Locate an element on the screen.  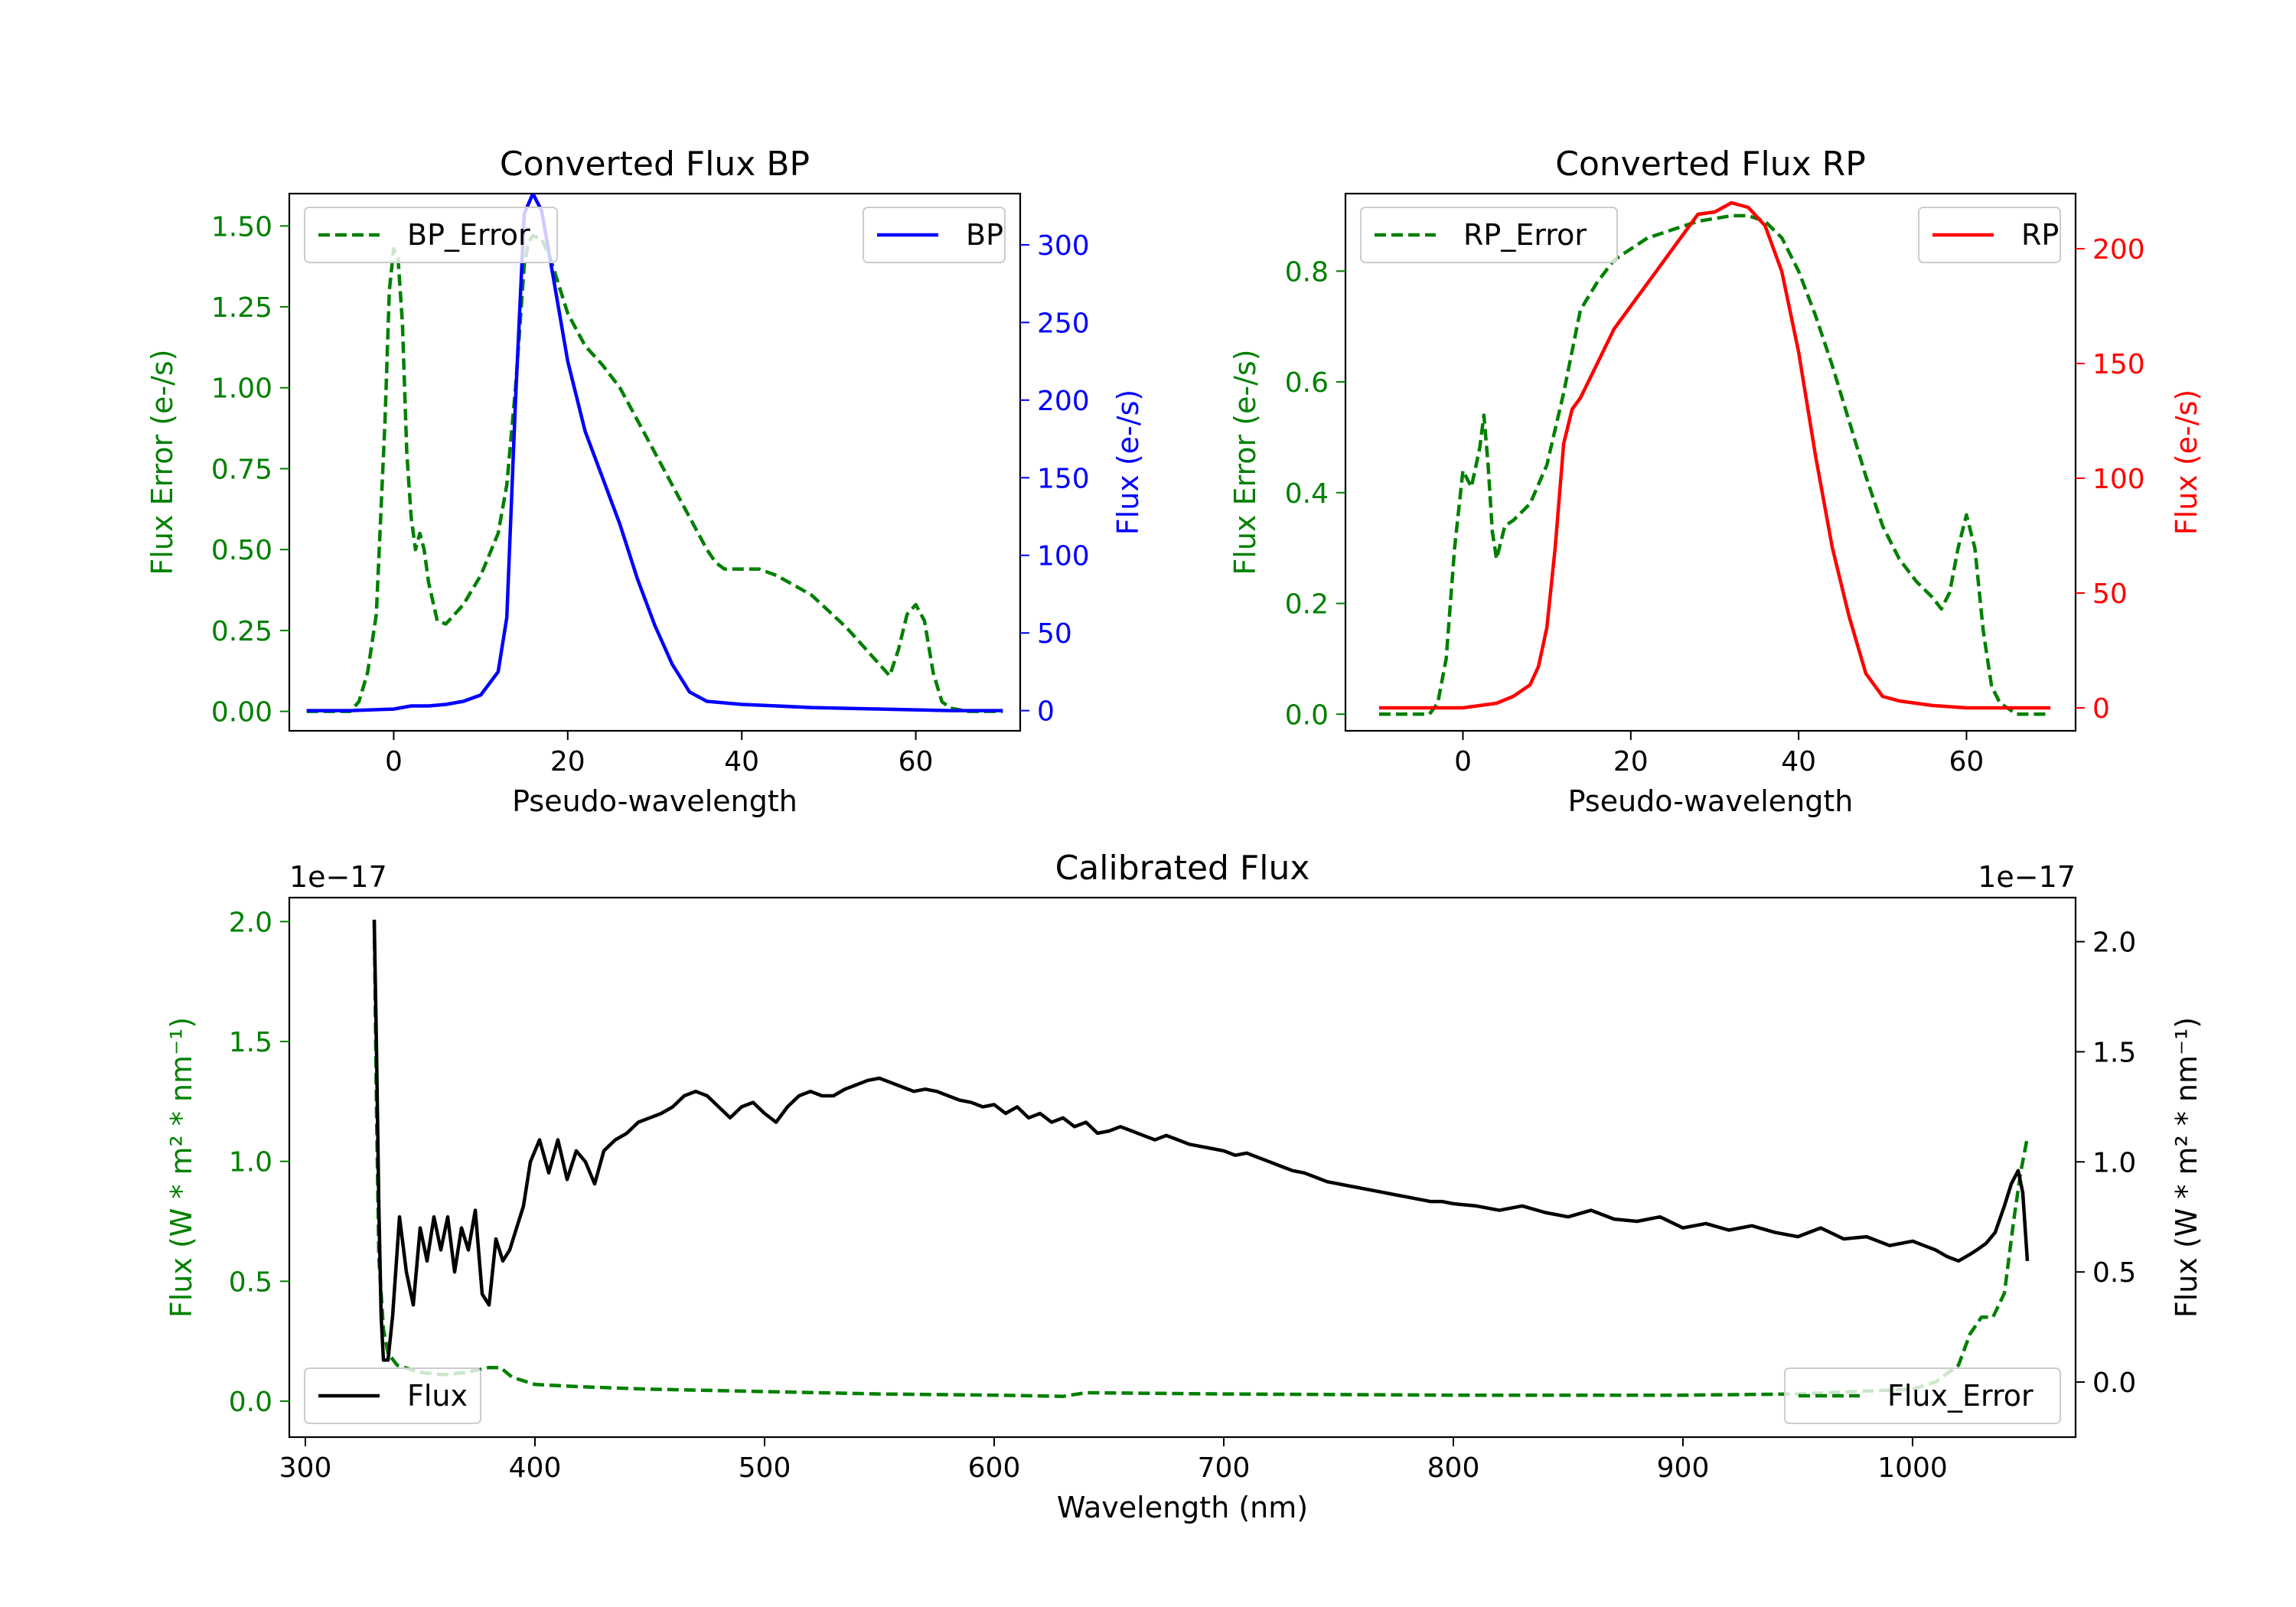
calibrated-legend-flux: Flux is located at coordinates (392, 1395).